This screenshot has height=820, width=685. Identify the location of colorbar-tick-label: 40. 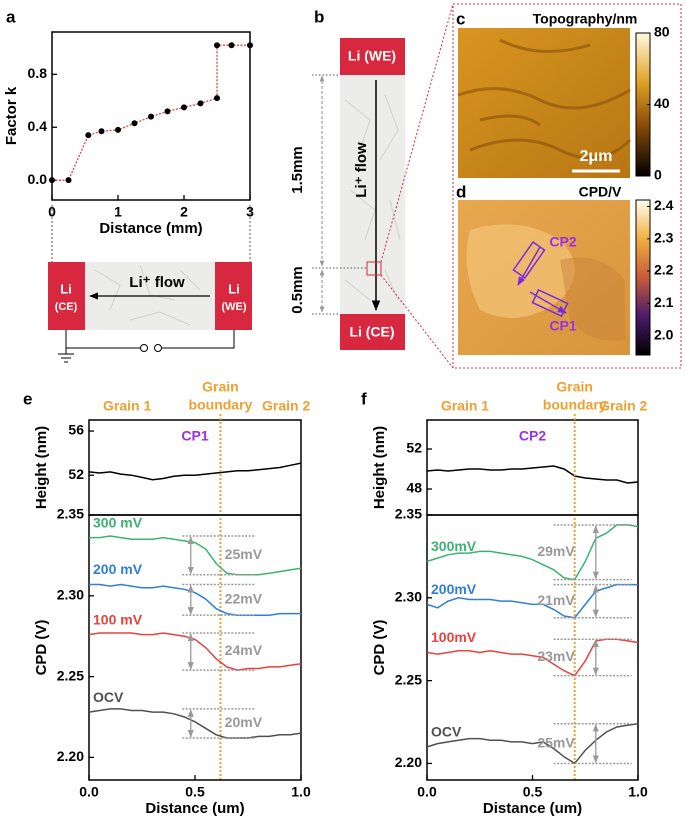
(662, 103).